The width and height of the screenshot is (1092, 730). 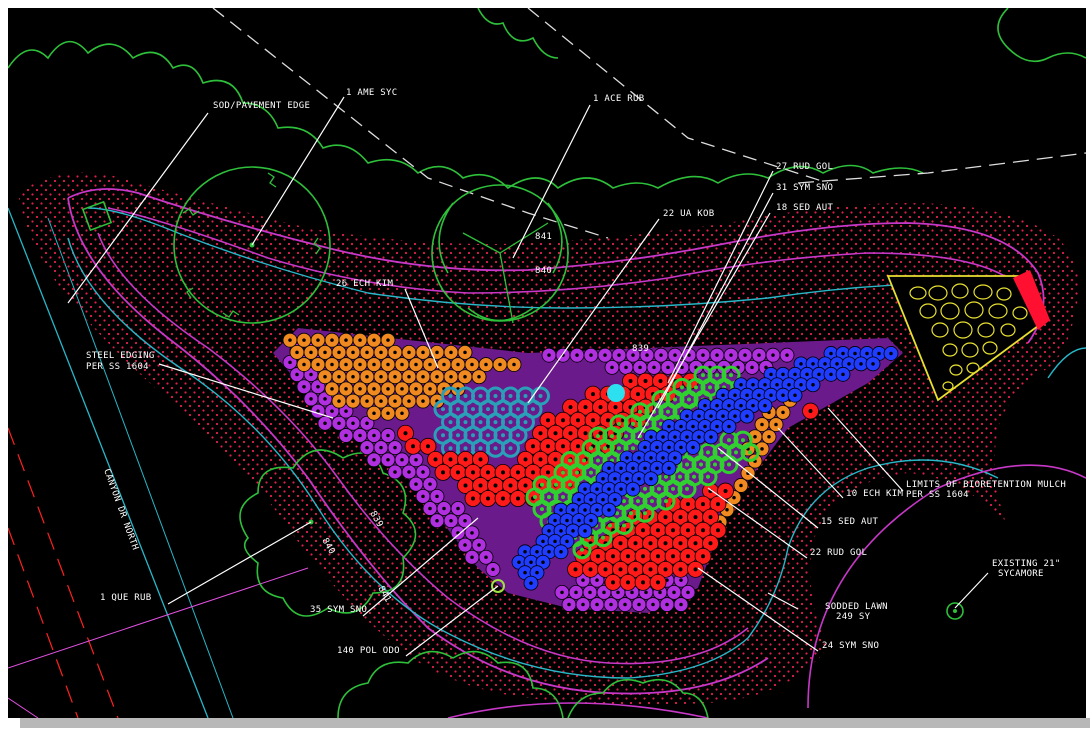 What do you see at coordinates (338, 610) in the screenshot?
I see `label-35-sym-sno: 35 SYM SNO` at bounding box center [338, 610].